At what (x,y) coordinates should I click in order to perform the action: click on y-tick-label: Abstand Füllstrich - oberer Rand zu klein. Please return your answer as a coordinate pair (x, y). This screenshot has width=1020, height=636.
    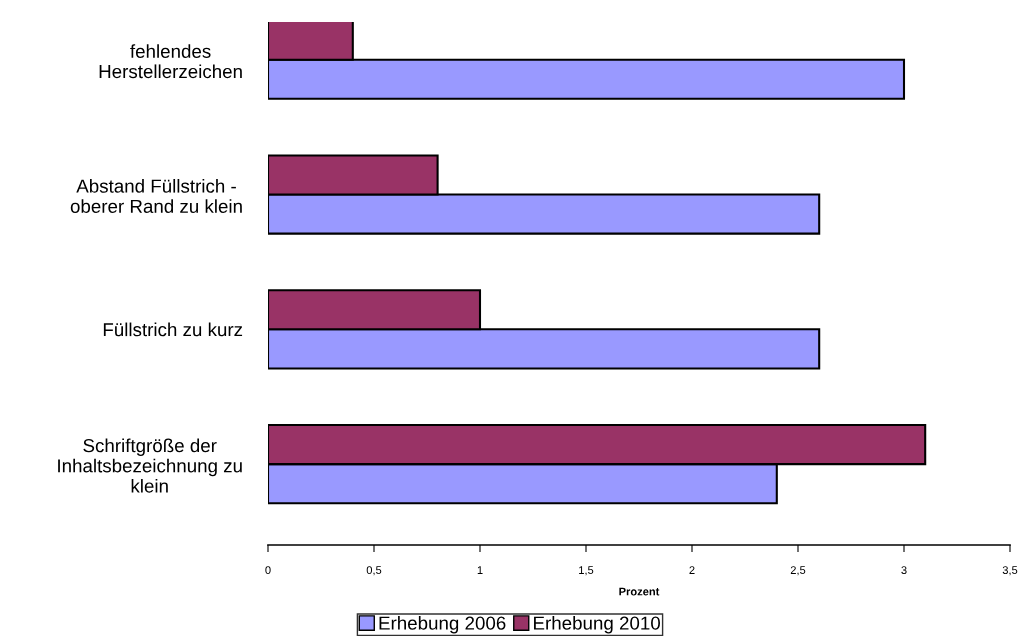
    Looking at the image, I should click on (156, 196).